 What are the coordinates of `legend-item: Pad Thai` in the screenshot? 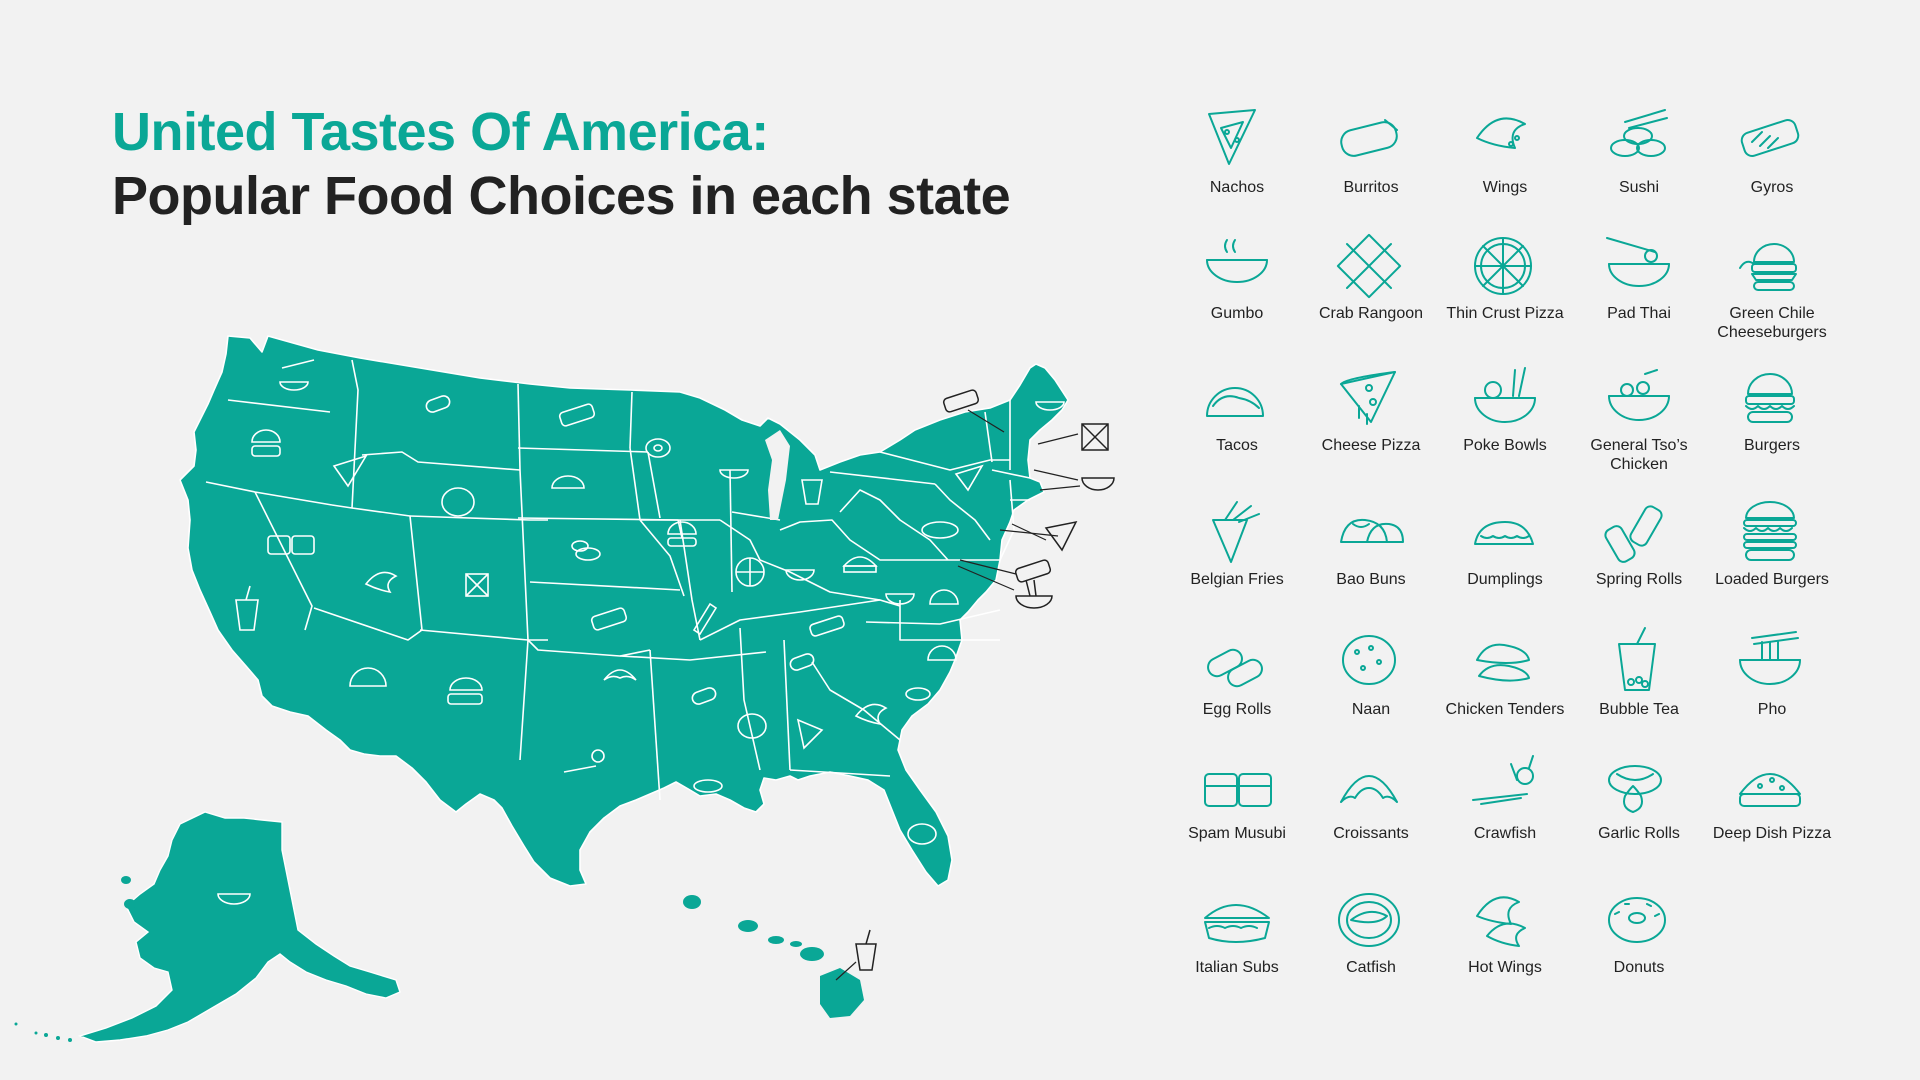 It's located at (1639, 274).